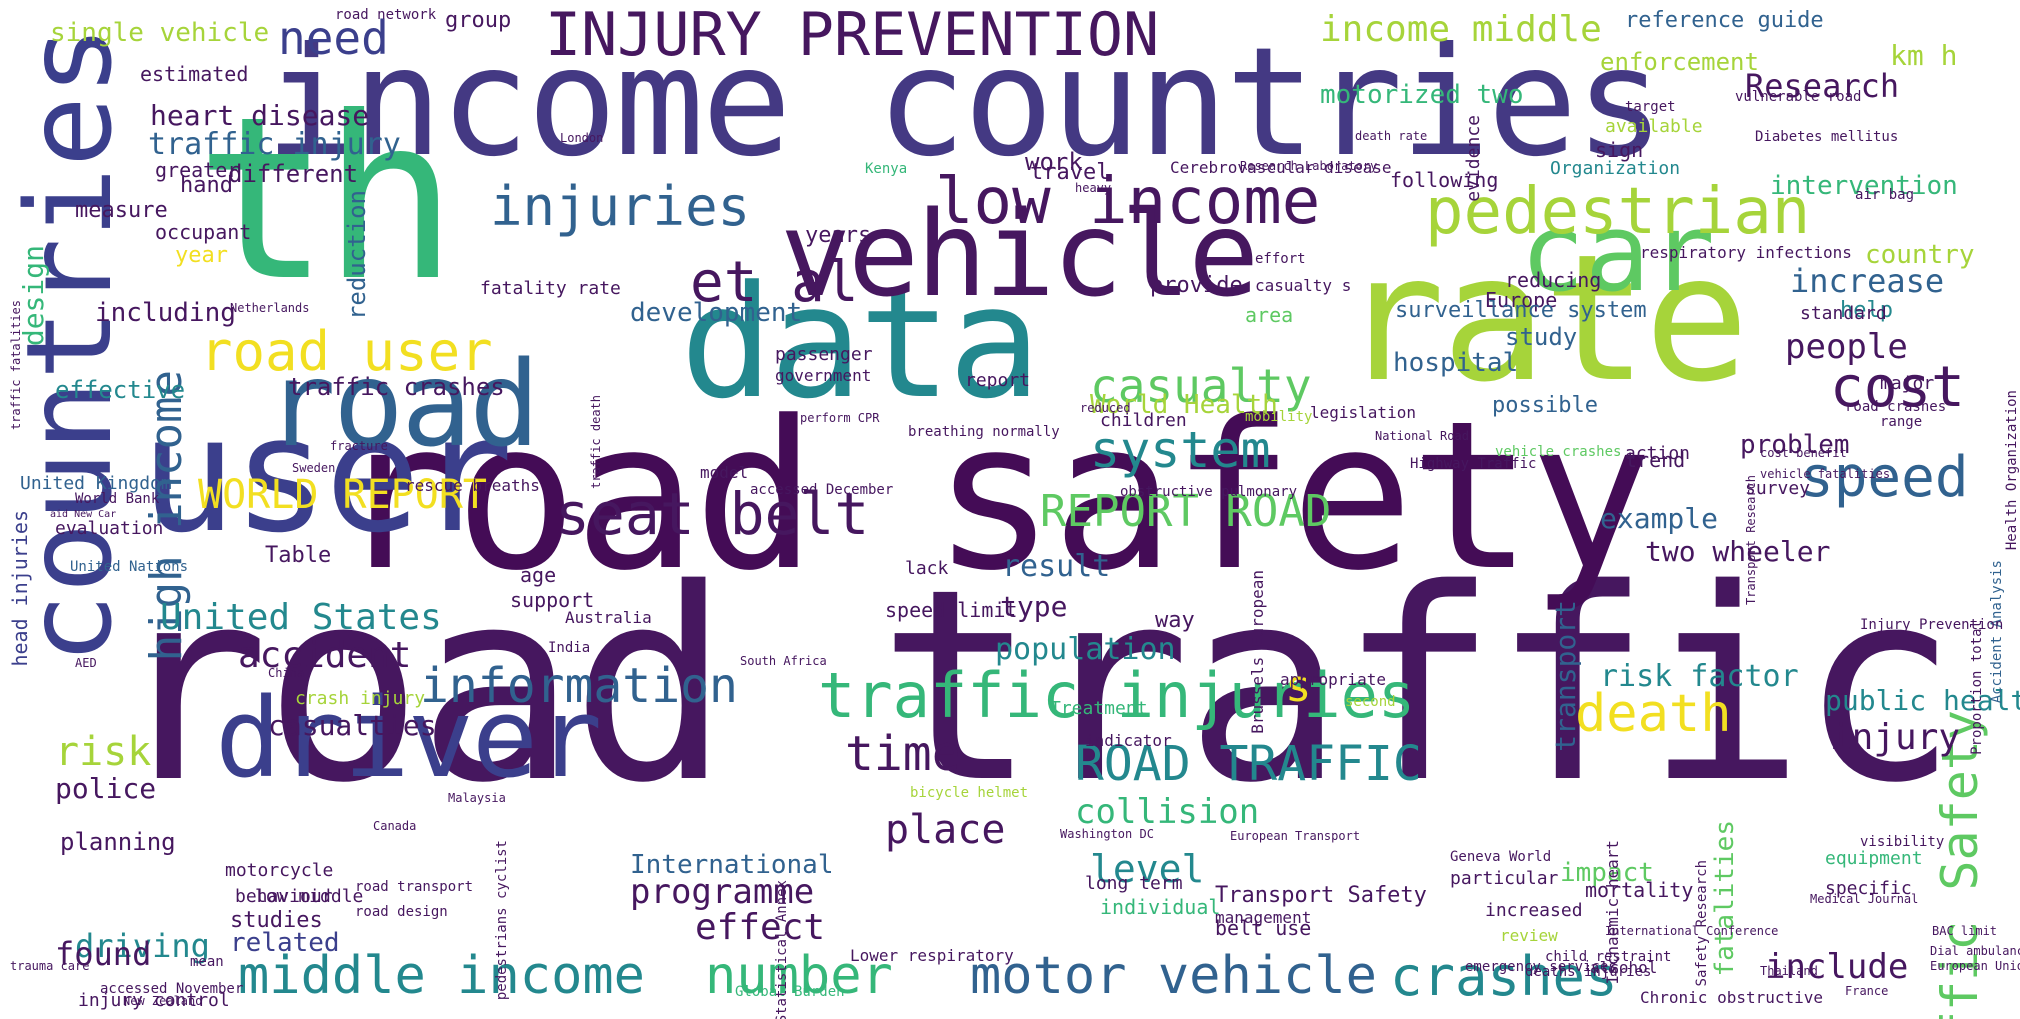  I want to click on word-data: data, so click(860, 342).